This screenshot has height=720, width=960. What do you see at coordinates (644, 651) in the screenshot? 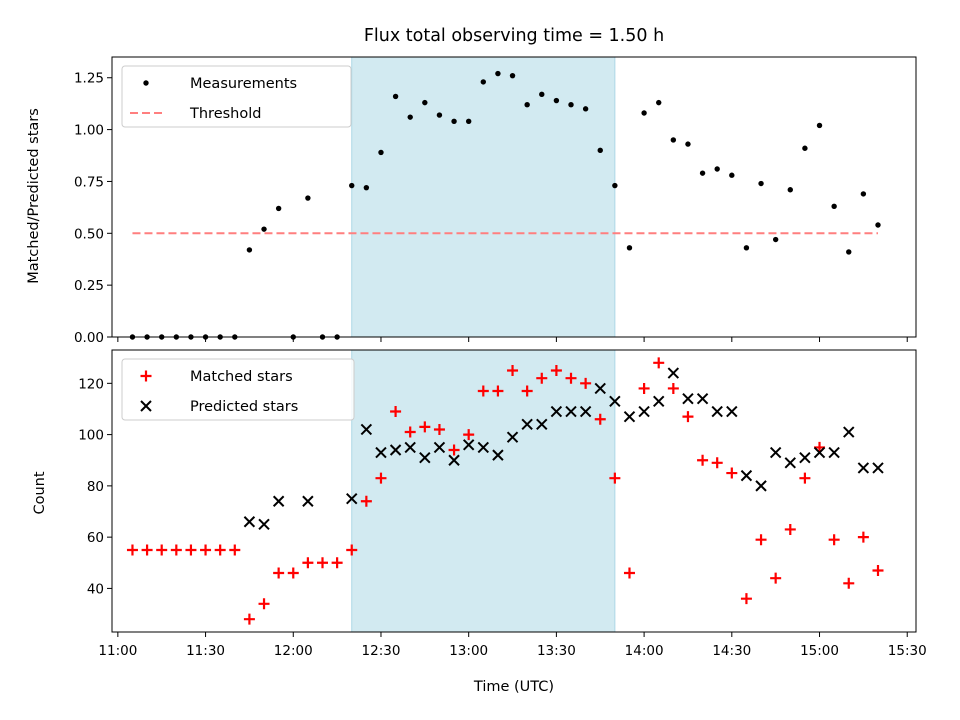
I see `x-tick-label: 14:00` at bounding box center [644, 651].